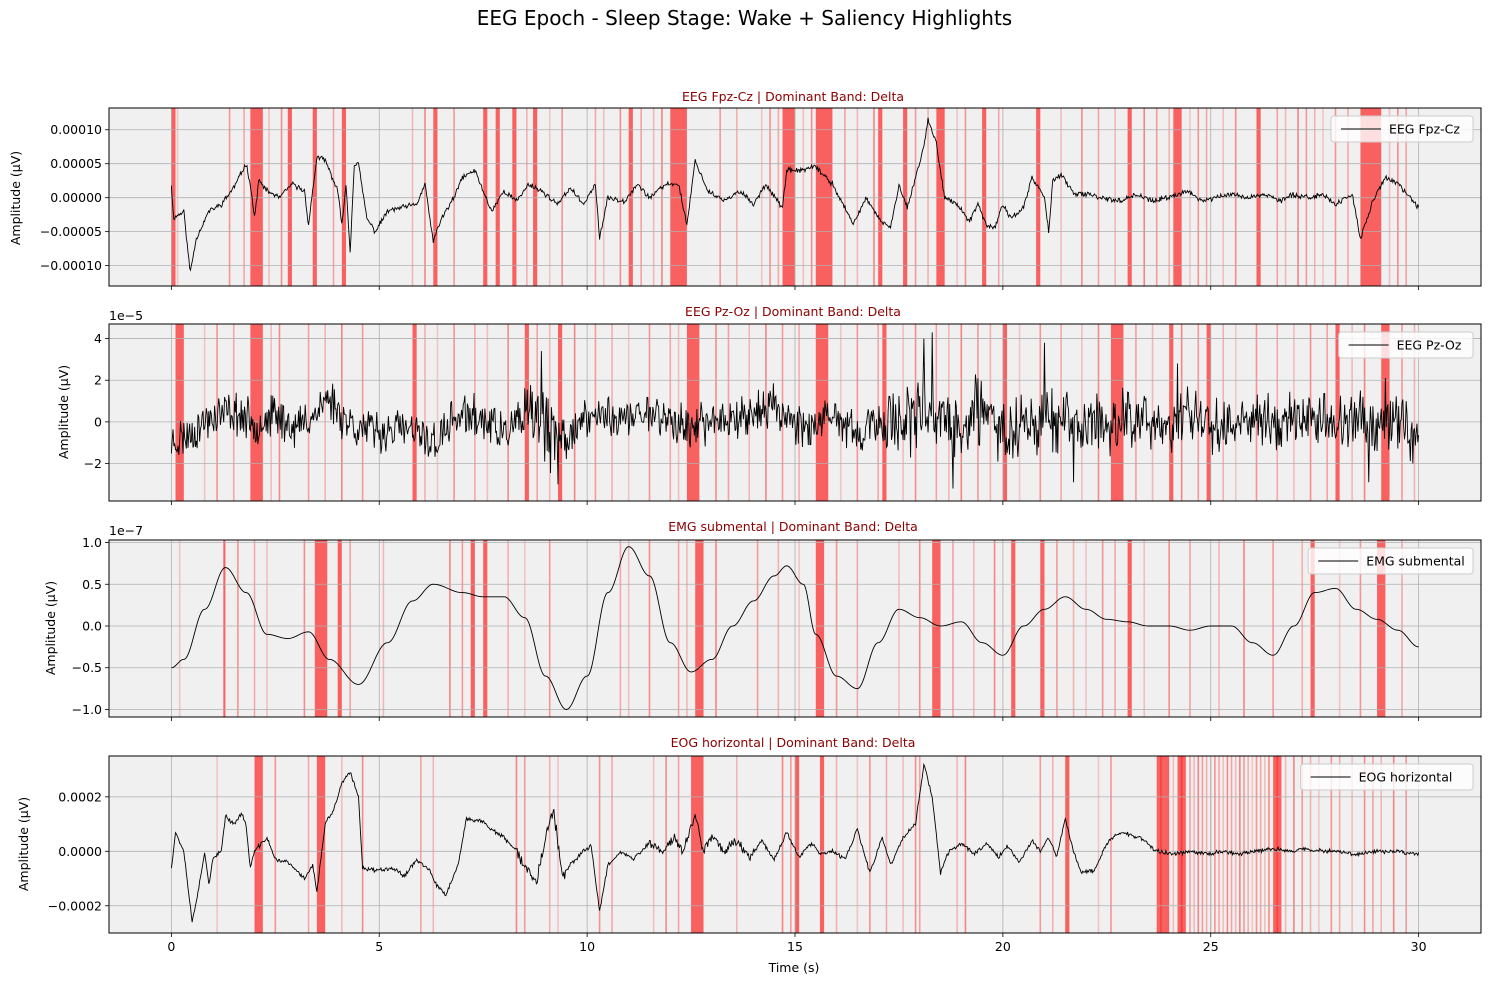  I want to click on legend-label: EEG Fpz-Cz, so click(1424, 129).